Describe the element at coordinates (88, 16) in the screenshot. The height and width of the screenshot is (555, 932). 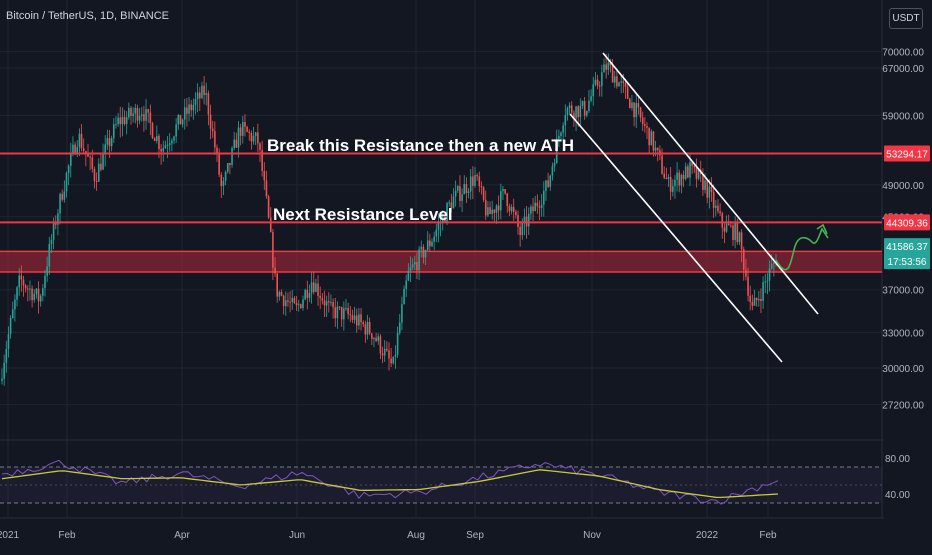
I see `symbol-title: Bitcoin / TetherUS, 1D, BINANCE` at that location.